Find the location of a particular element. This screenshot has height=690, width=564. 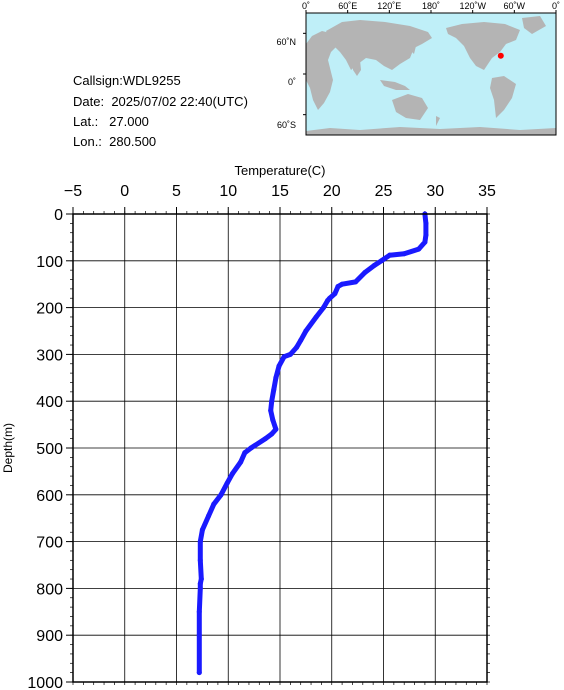

y-tick-label: 700 is located at coordinates (49, 543).